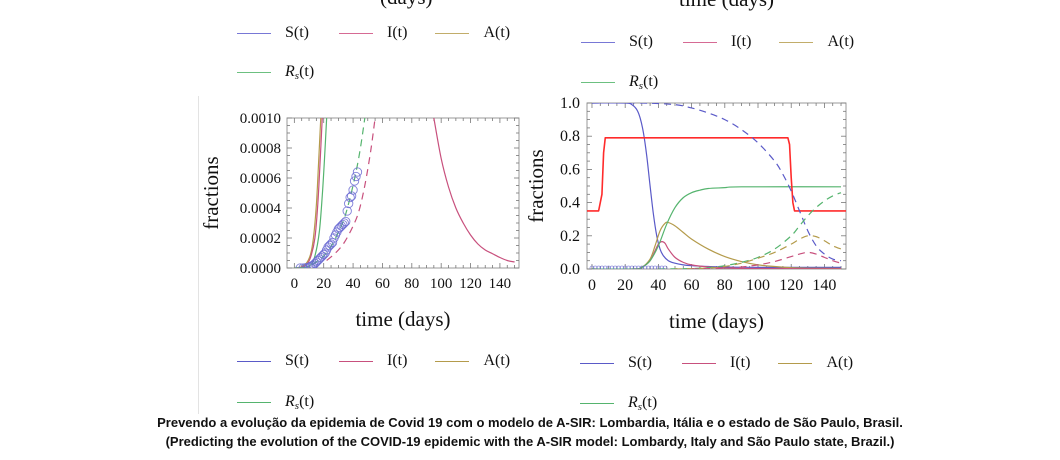 The width and height of the screenshot is (1060, 460). I want to click on legend-item-s: S(t), so click(273, 33).